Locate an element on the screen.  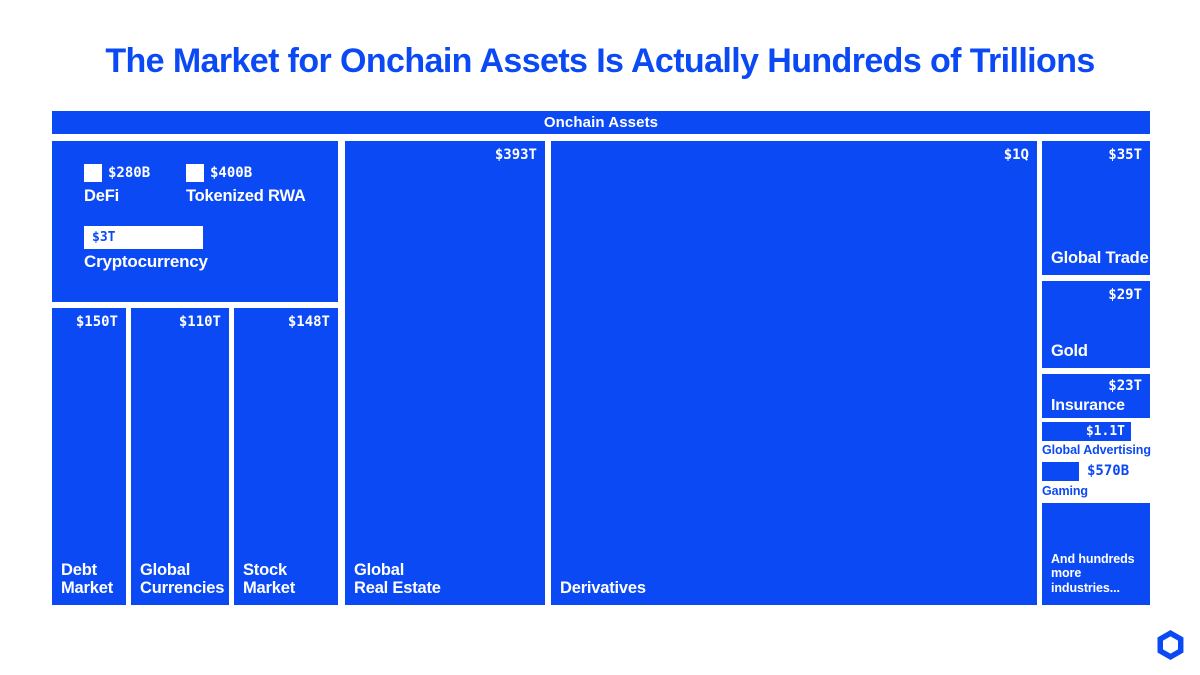
tile-gold: $29T Gold is located at coordinates (1096, 324).